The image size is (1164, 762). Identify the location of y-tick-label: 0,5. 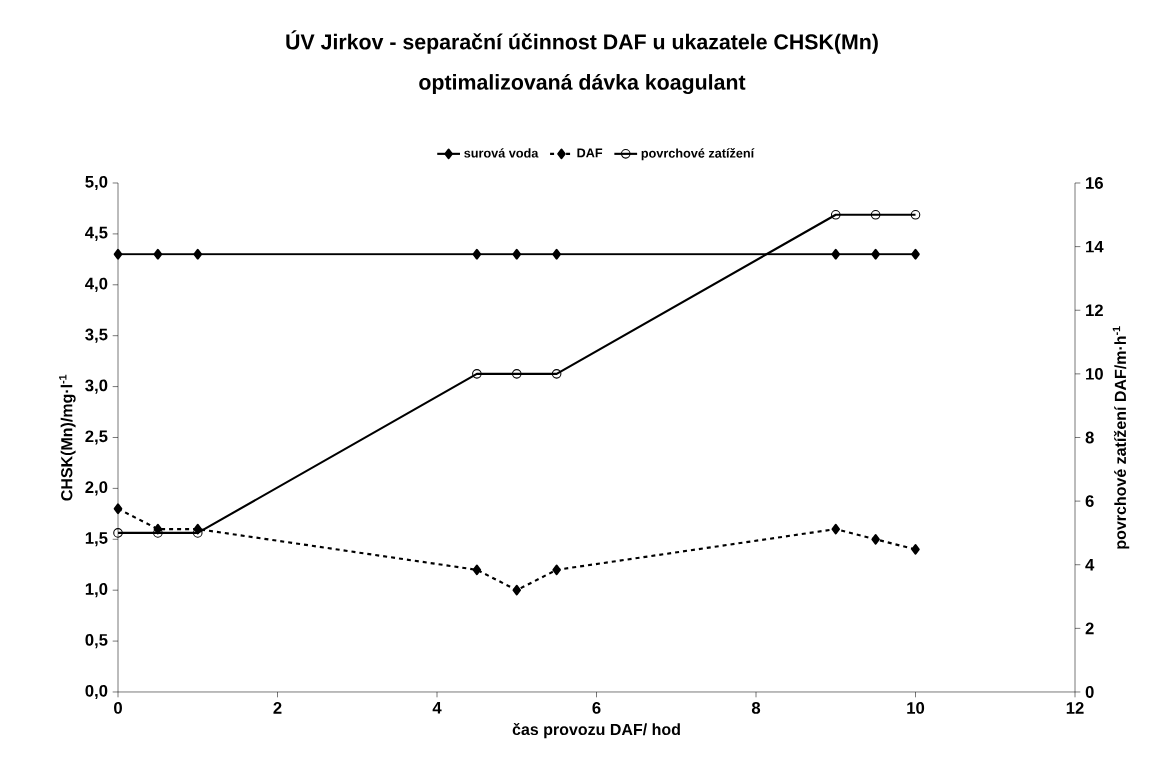
(96, 641).